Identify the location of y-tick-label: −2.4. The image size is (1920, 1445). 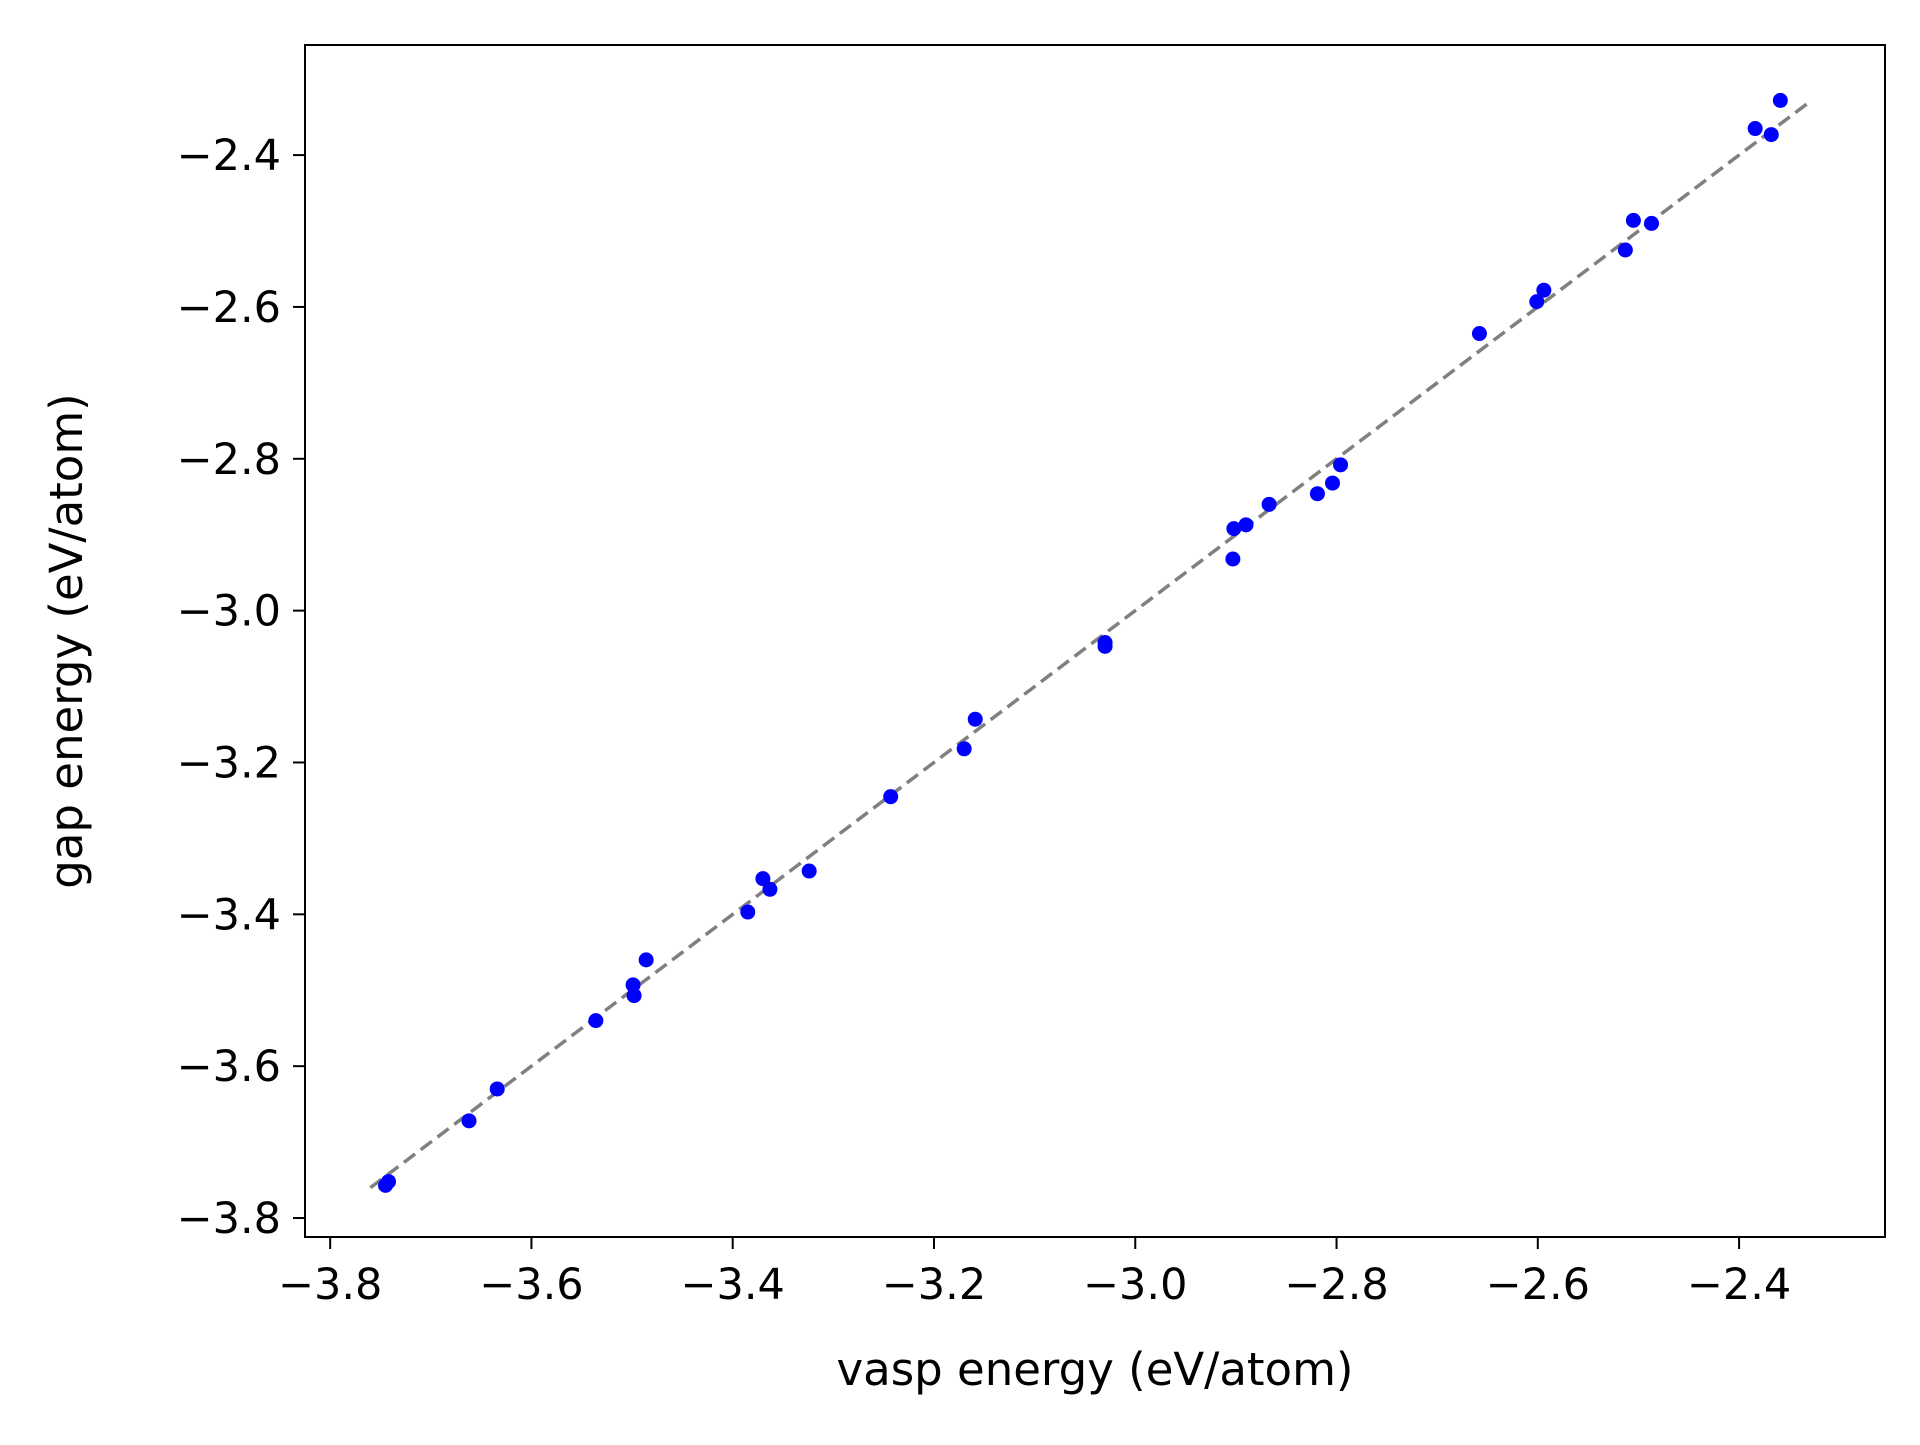
(229, 156).